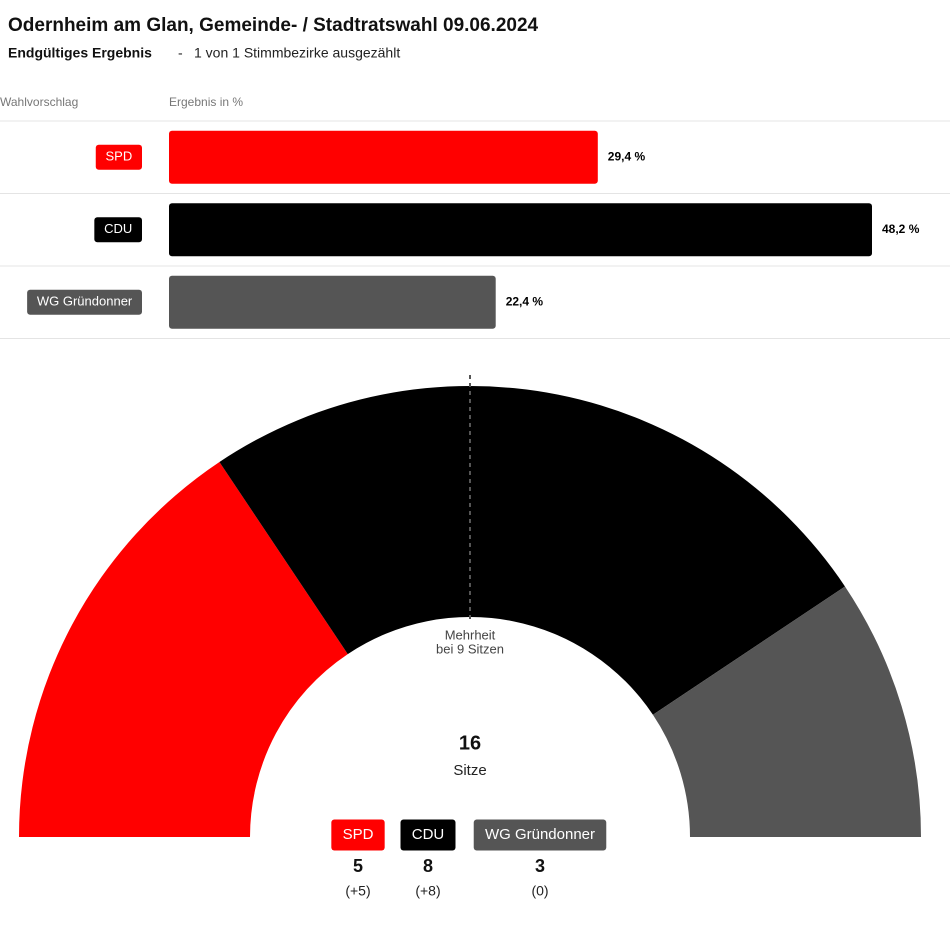 The height and width of the screenshot is (925, 950). Describe the element at coordinates (80, 53) in the screenshot. I see `status: Endgültiges Ergebnis` at that location.